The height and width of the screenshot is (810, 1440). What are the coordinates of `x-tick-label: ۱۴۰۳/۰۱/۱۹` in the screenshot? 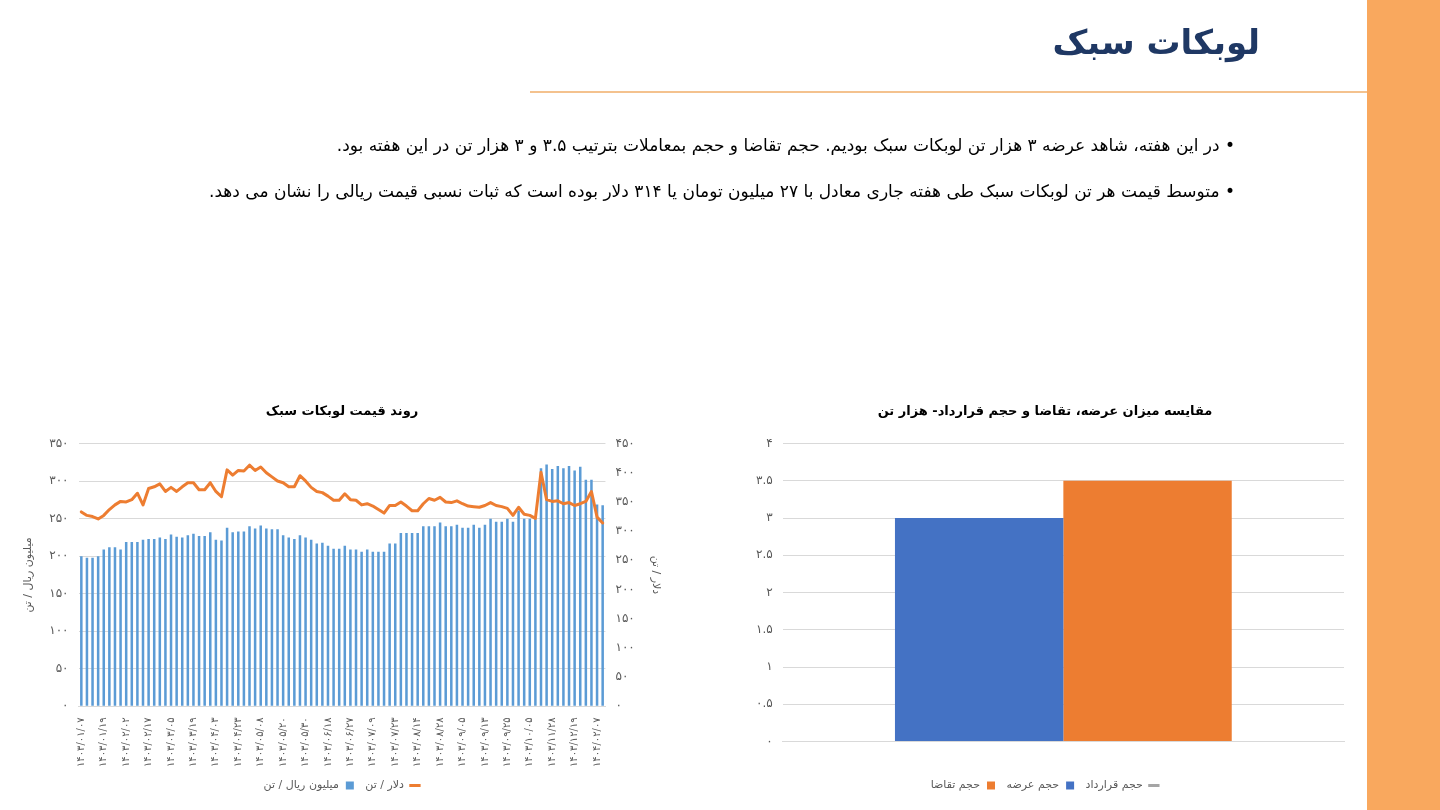 It's located at (103, 742).